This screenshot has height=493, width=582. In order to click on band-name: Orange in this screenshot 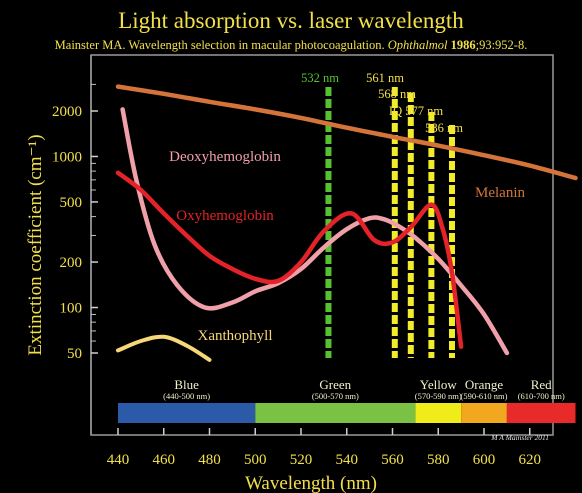, I will do `click(484, 384)`.